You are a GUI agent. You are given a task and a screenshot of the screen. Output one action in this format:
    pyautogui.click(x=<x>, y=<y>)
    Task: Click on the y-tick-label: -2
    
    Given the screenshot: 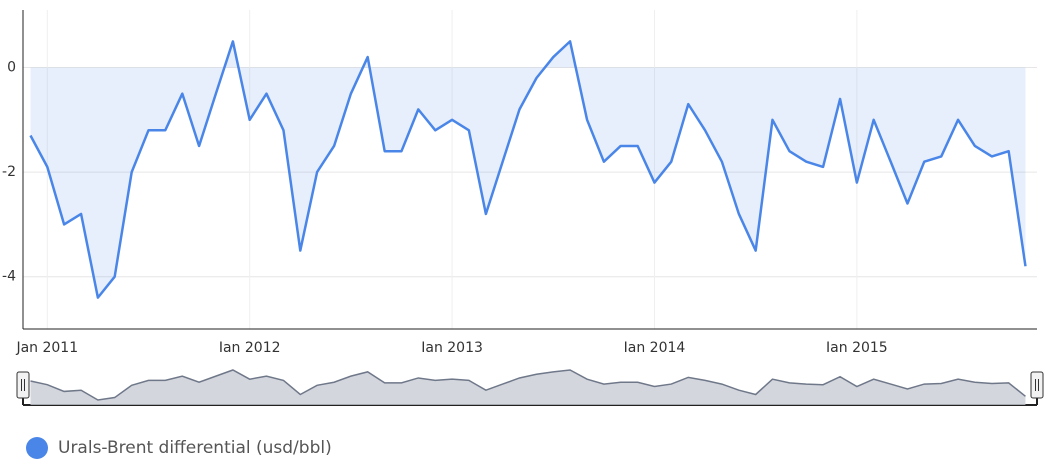 What is the action you would take?
    pyautogui.click(x=9, y=172)
    